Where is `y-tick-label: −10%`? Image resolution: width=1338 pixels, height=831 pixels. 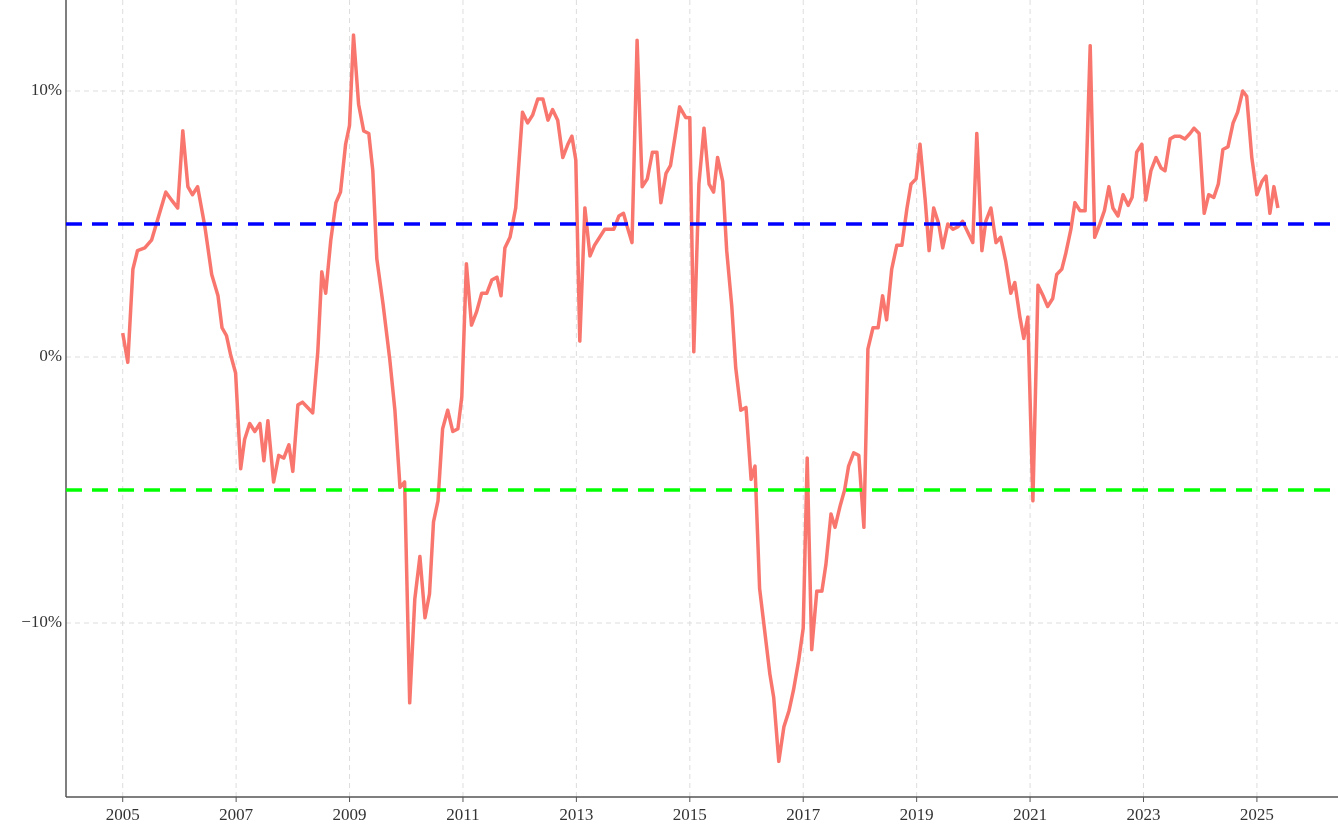 y-tick-label: −10% is located at coordinates (41, 621).